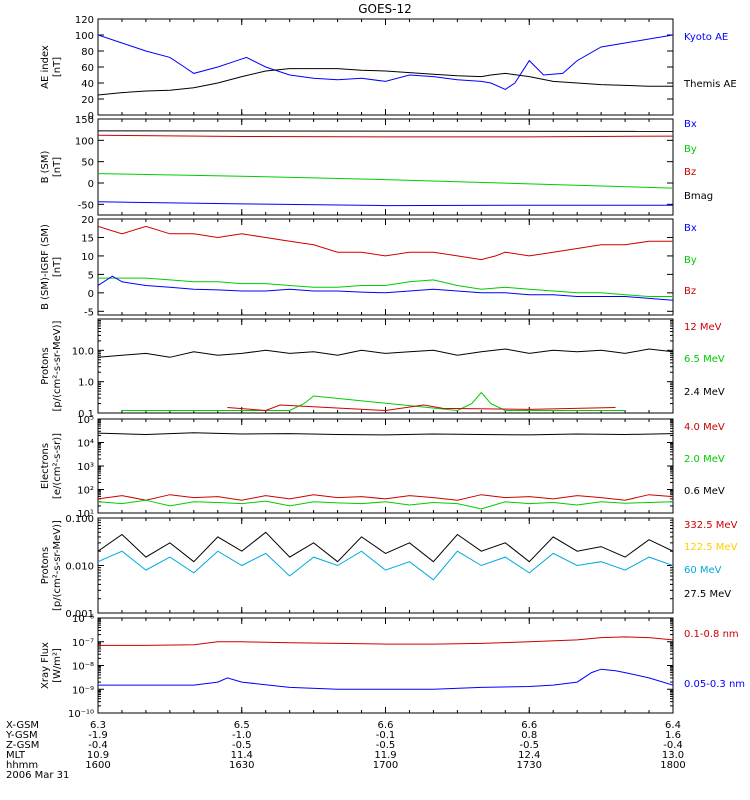 The image size is (750, 800). Describe the element at coordinates (704, 459) in the screenshot. I see `legend-2-0-mev: 2.0 MeV` at that location.